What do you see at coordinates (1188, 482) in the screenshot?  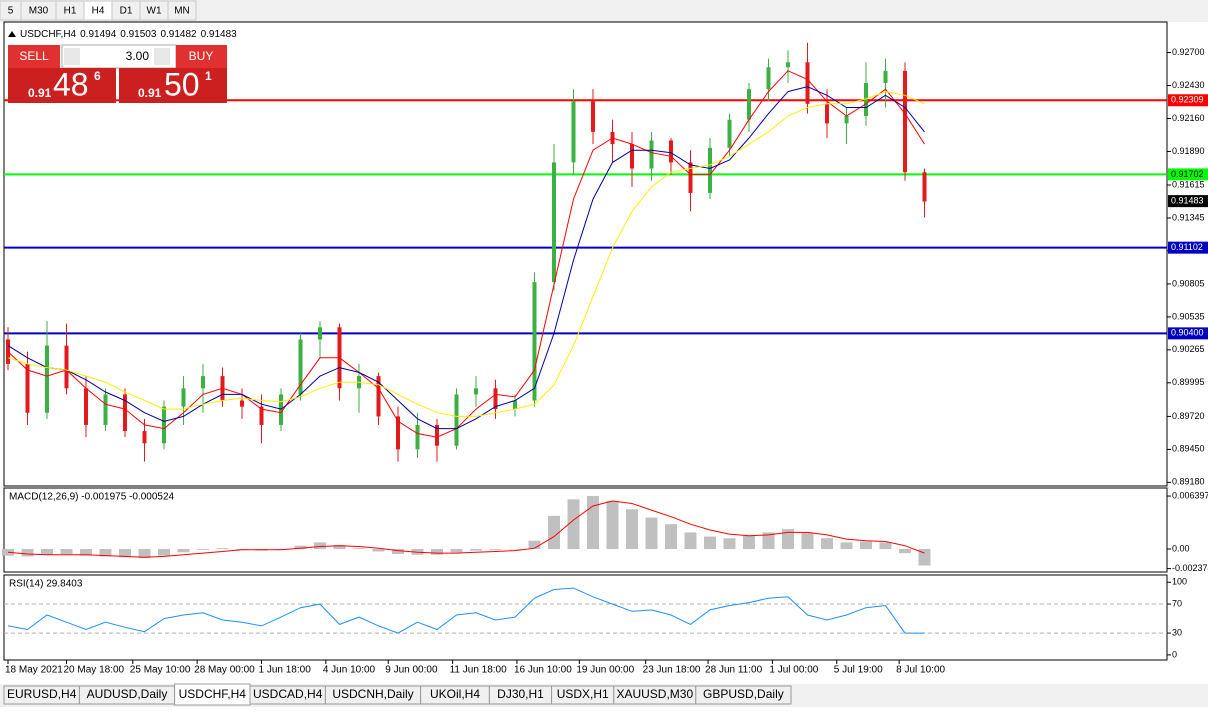 I see `y-tick-label: 0.89180` at bounding box center [1188, 482].